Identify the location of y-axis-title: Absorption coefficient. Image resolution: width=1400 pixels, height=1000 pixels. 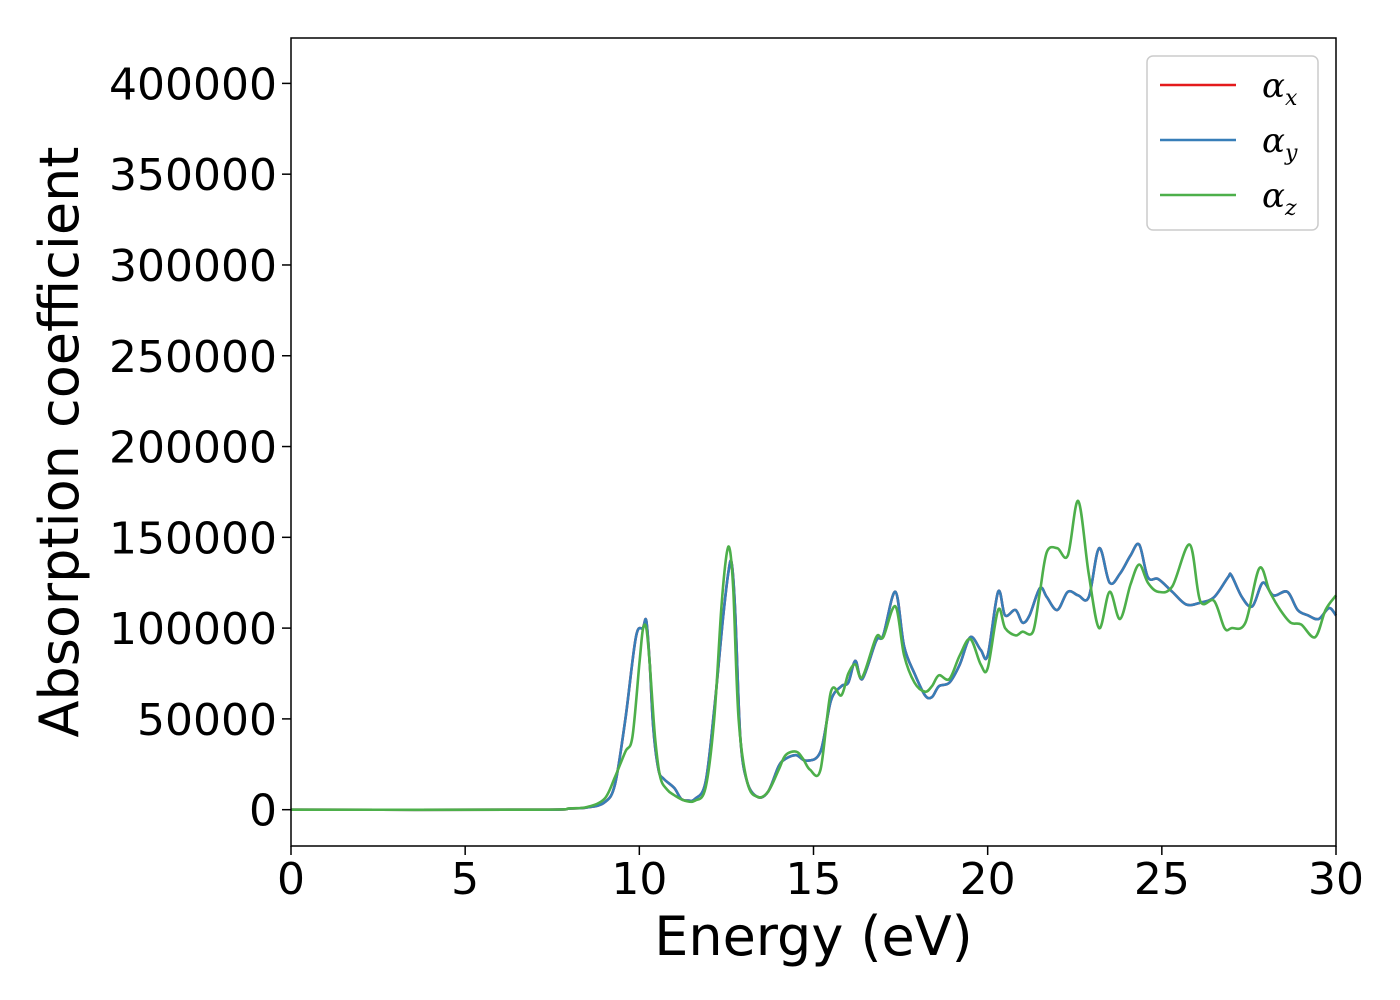
(59, 442).